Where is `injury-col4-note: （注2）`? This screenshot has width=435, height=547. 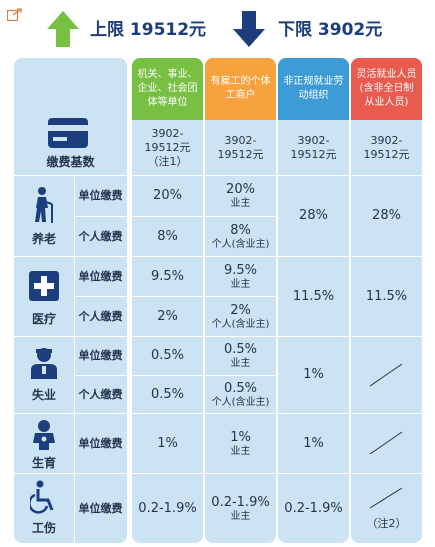 injury-col4-note: （注2） is located at coordinates (386, 523).